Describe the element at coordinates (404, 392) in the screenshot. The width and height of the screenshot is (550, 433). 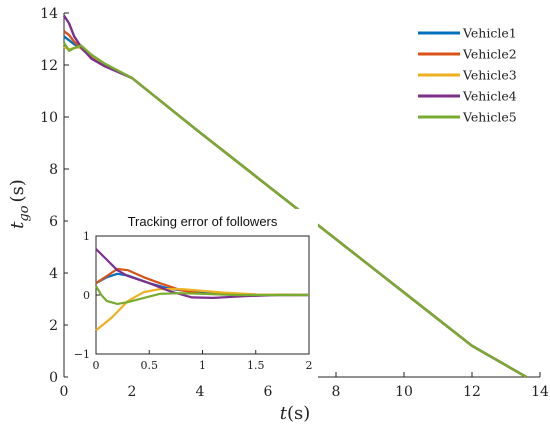
I see `x-tick-label: 10` at that location.